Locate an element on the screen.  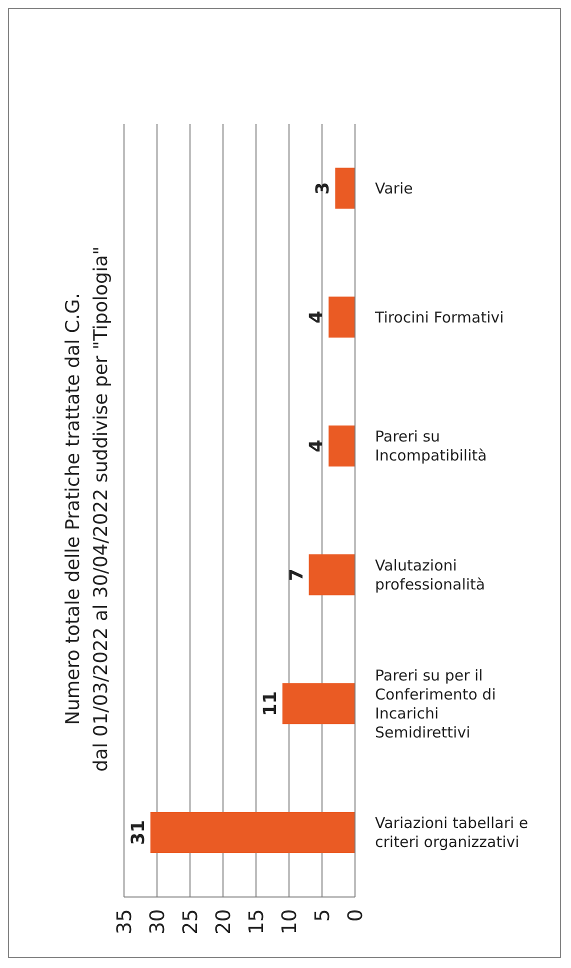
x-tick-label: 0 is located at coordinates (355, 915).